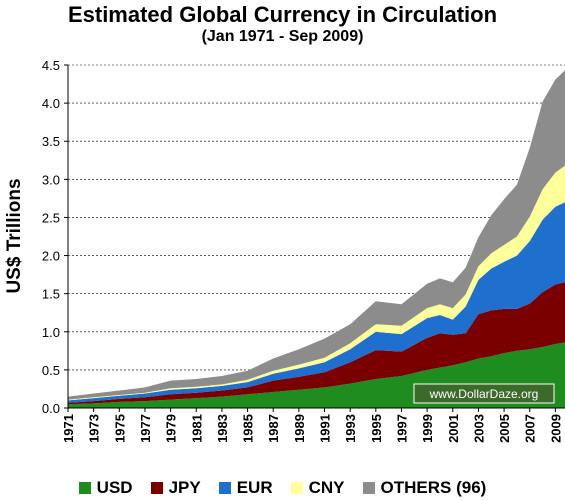 The image size is (565, 501). What do you see at coordinates (402, 428) in the screenshot?
I see `x-tick-label: 1997` at bounding box center [402, 428].